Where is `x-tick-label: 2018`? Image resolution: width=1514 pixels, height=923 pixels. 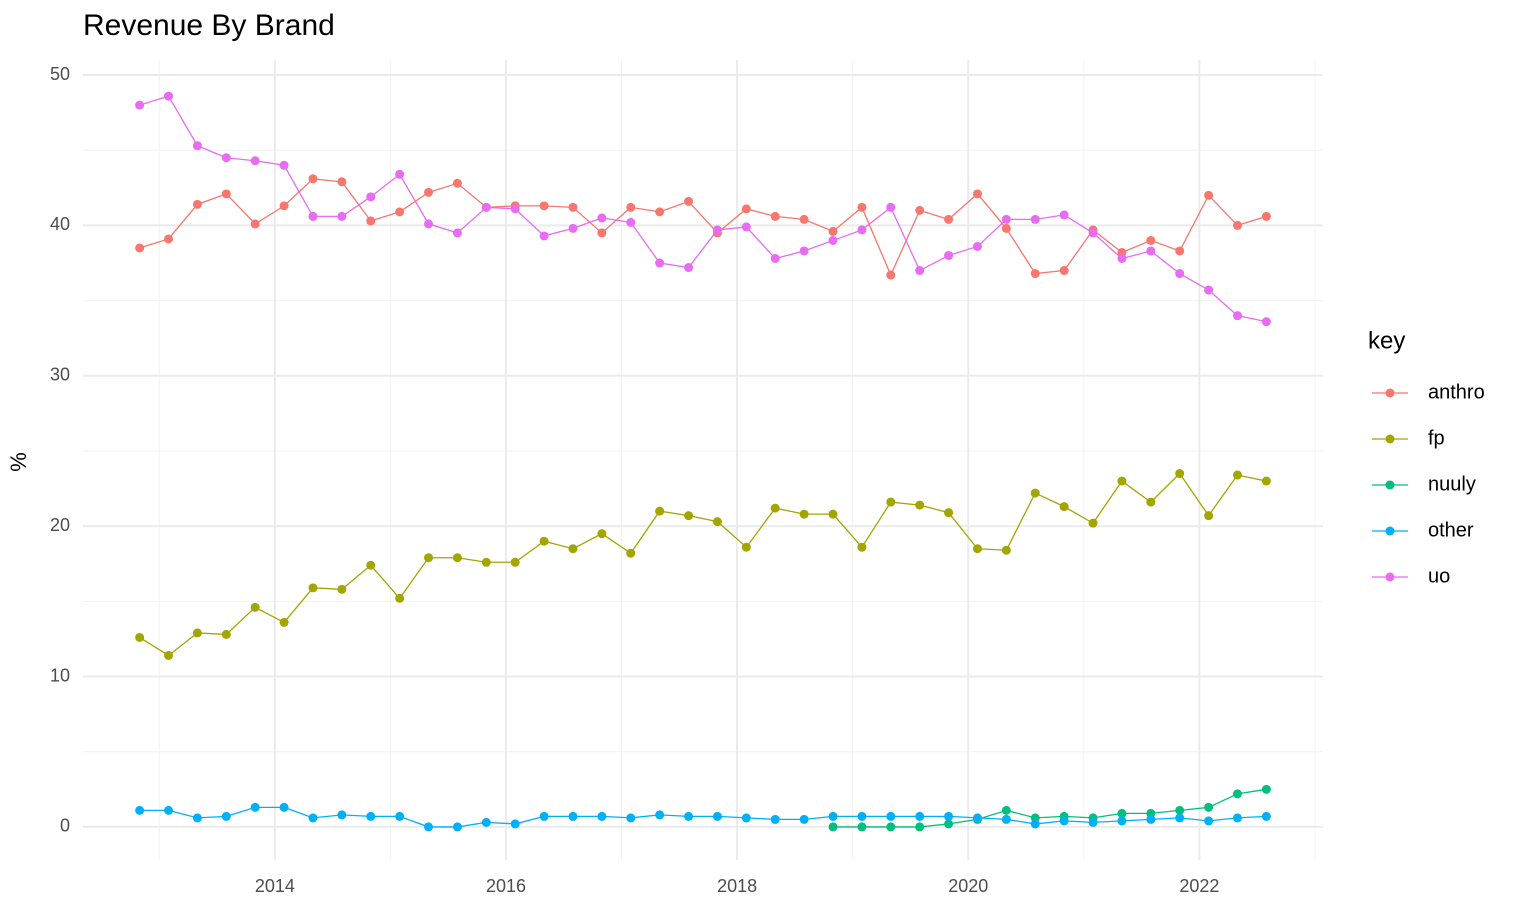
x-tick-label: 2018 is located at coordinates (737, 886).